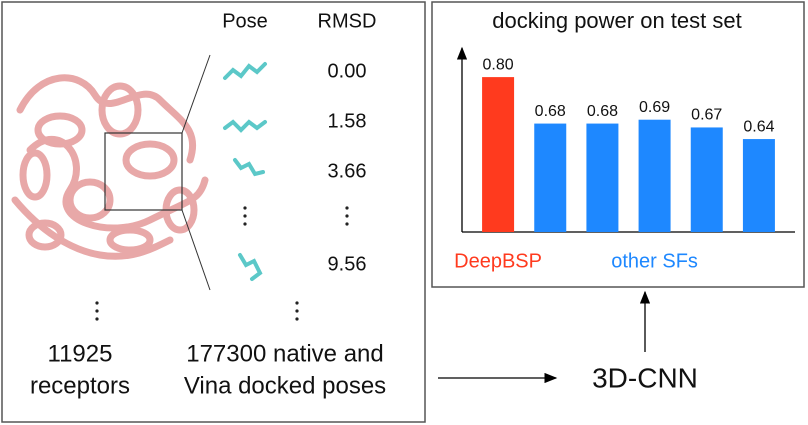  I want to click on model-name: 3D-CNN, so click(645, 377).